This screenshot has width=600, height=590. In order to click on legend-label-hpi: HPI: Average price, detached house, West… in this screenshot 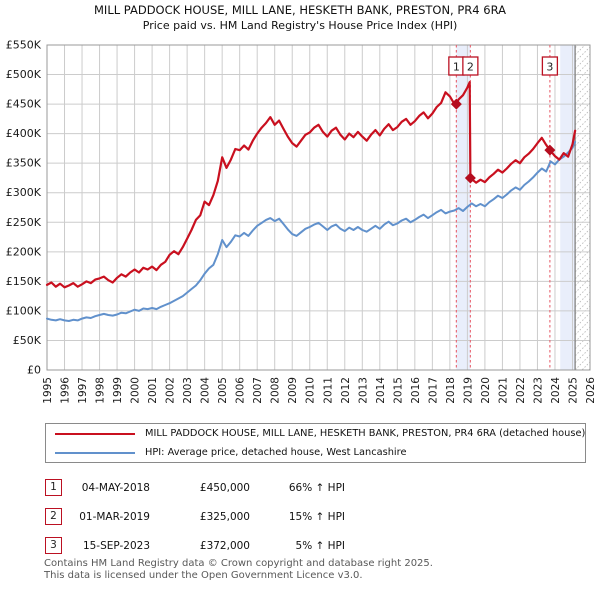, I will do `click(276, 452)`.